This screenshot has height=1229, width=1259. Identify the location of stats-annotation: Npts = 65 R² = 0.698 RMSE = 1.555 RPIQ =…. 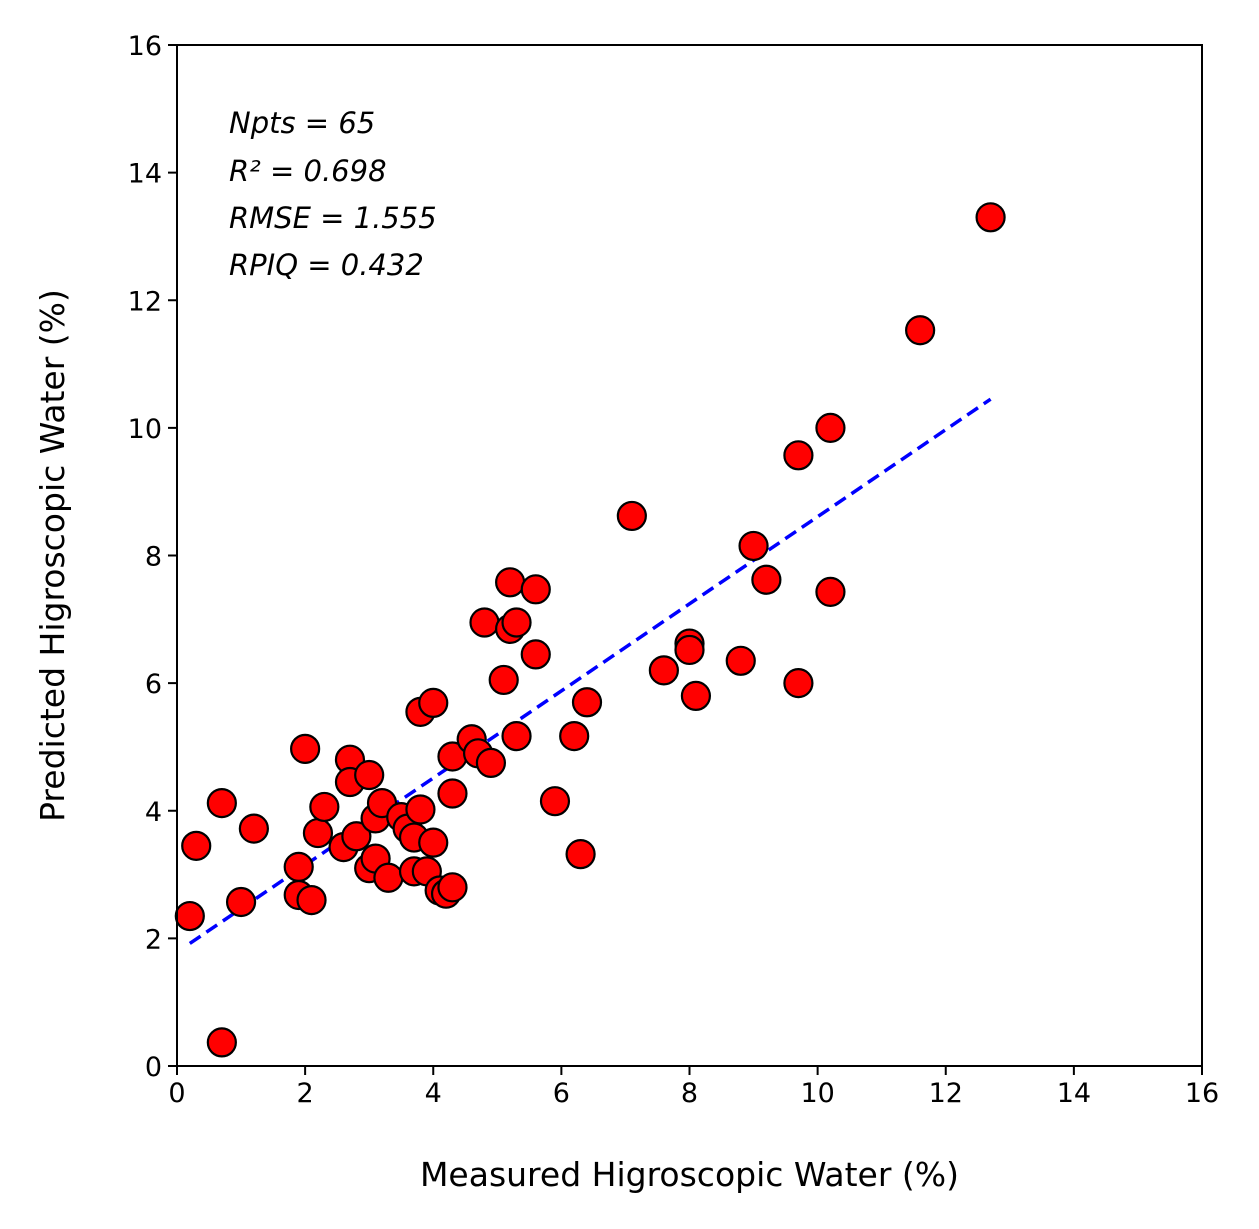
(333, 194).